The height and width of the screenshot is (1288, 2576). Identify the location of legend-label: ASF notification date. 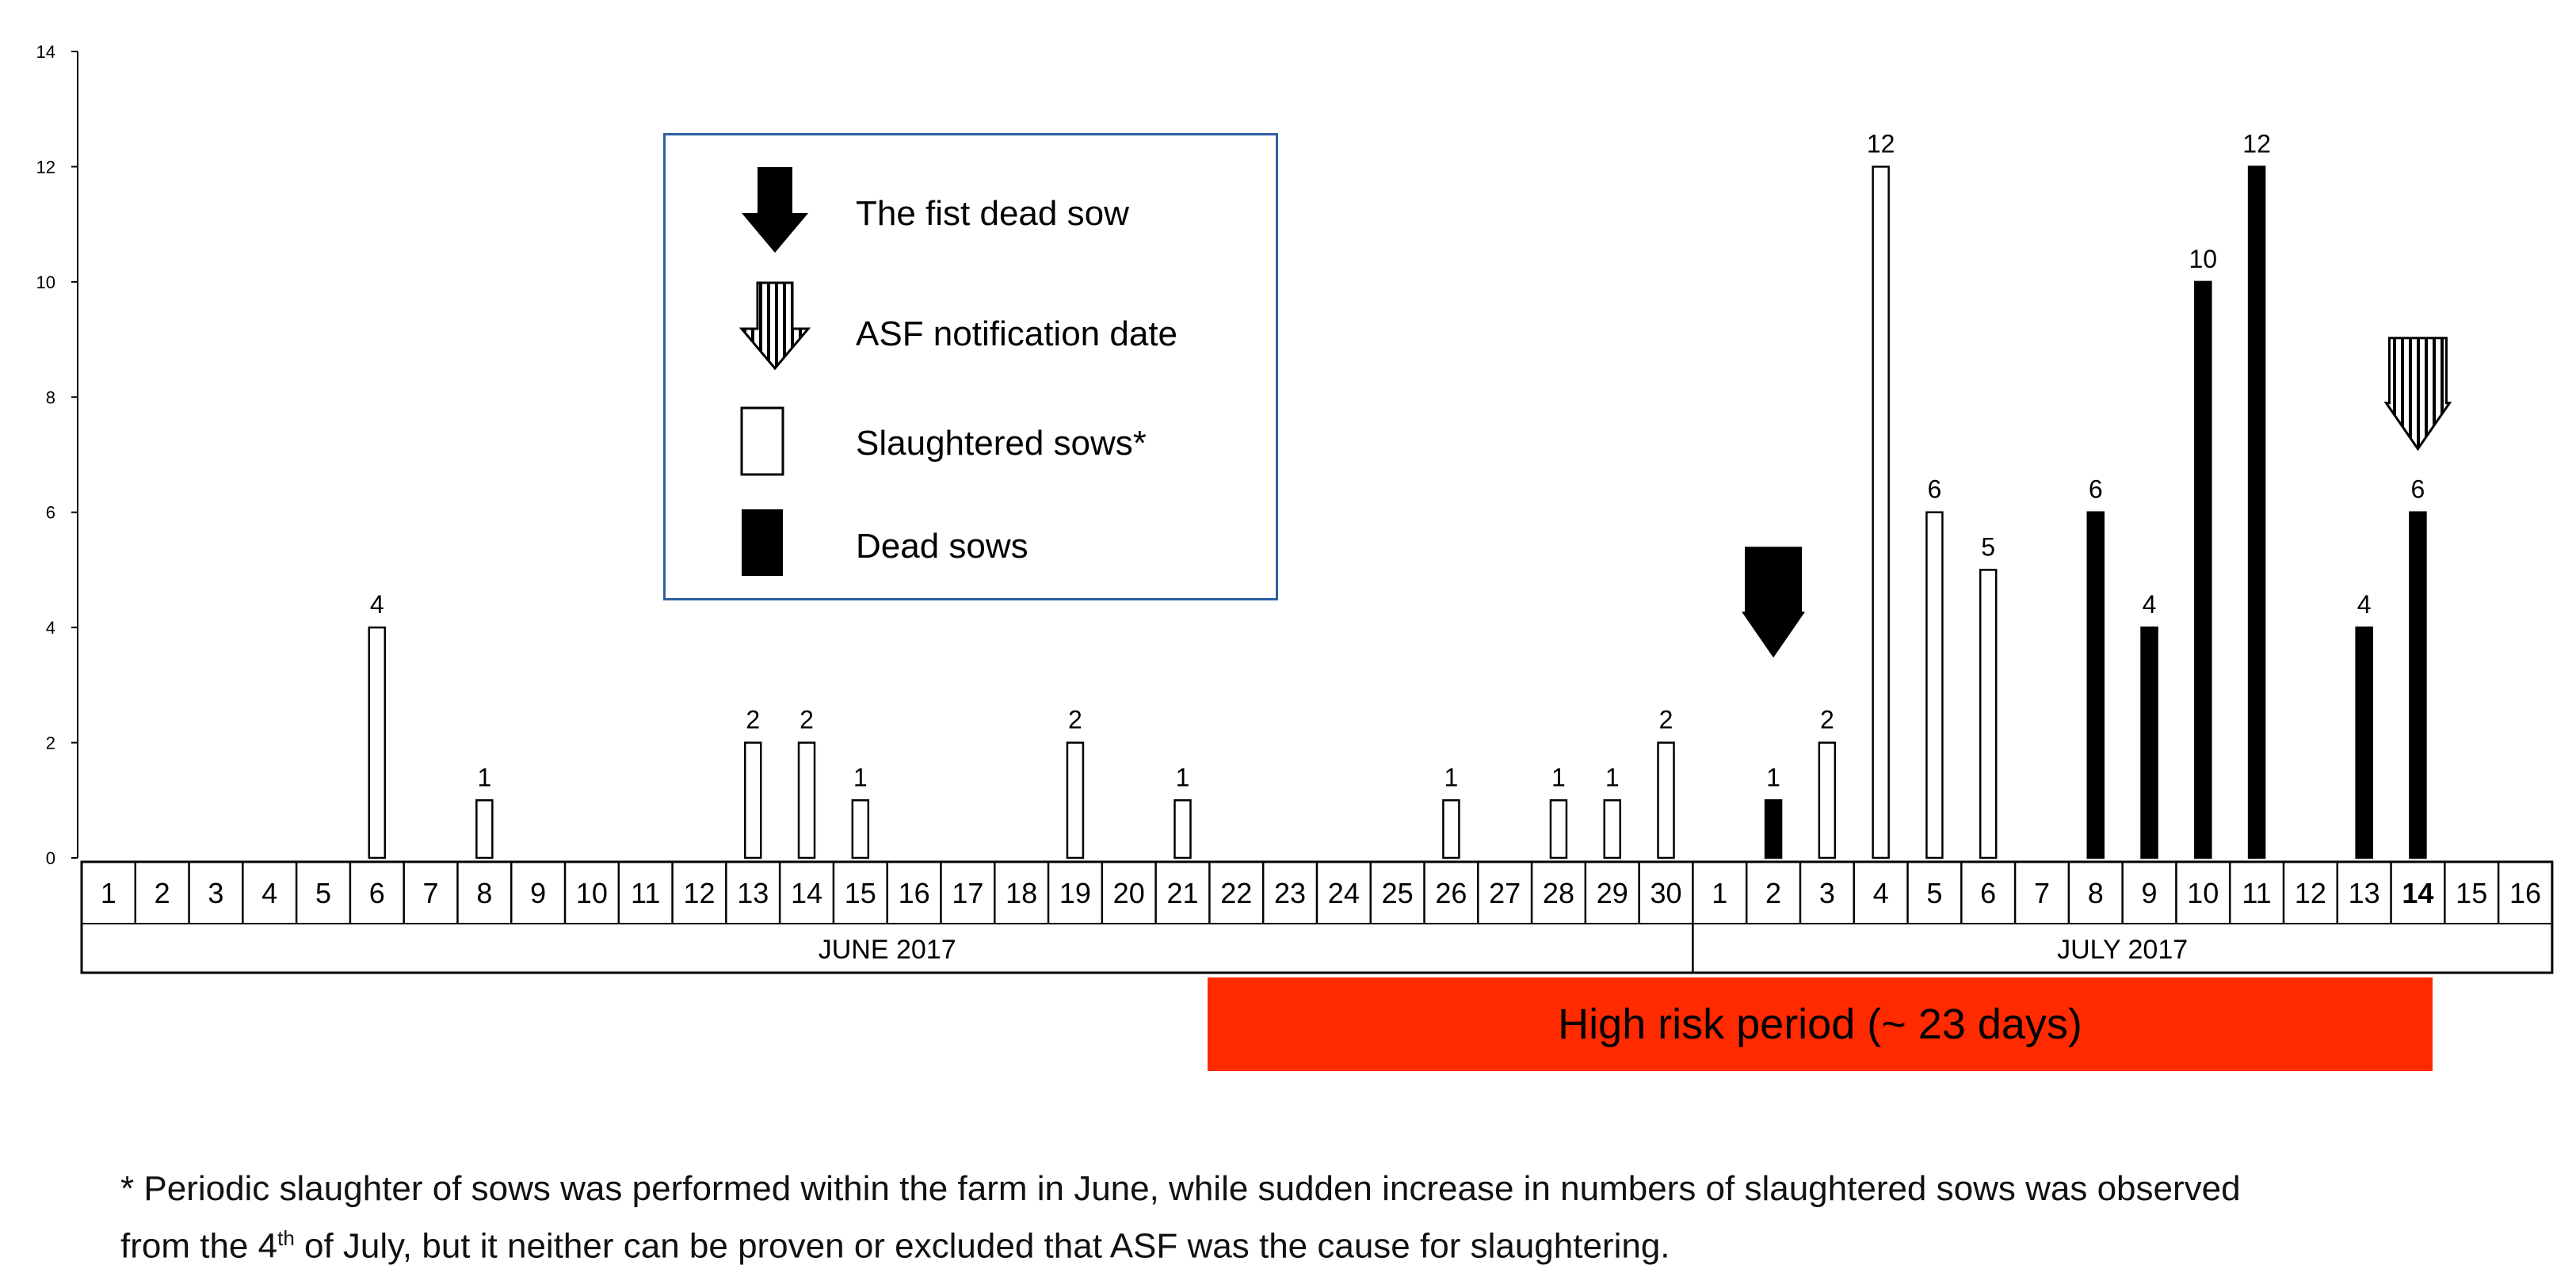
(1017, 334).